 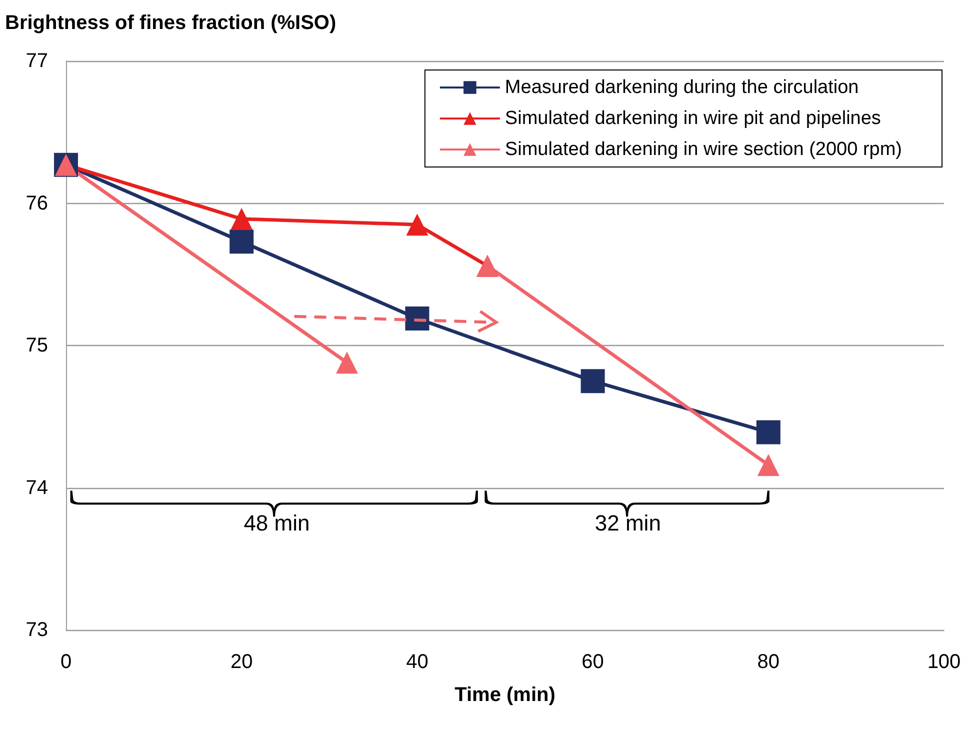 I want to click on x-tick-label: 80, so click(x=768, y=662).